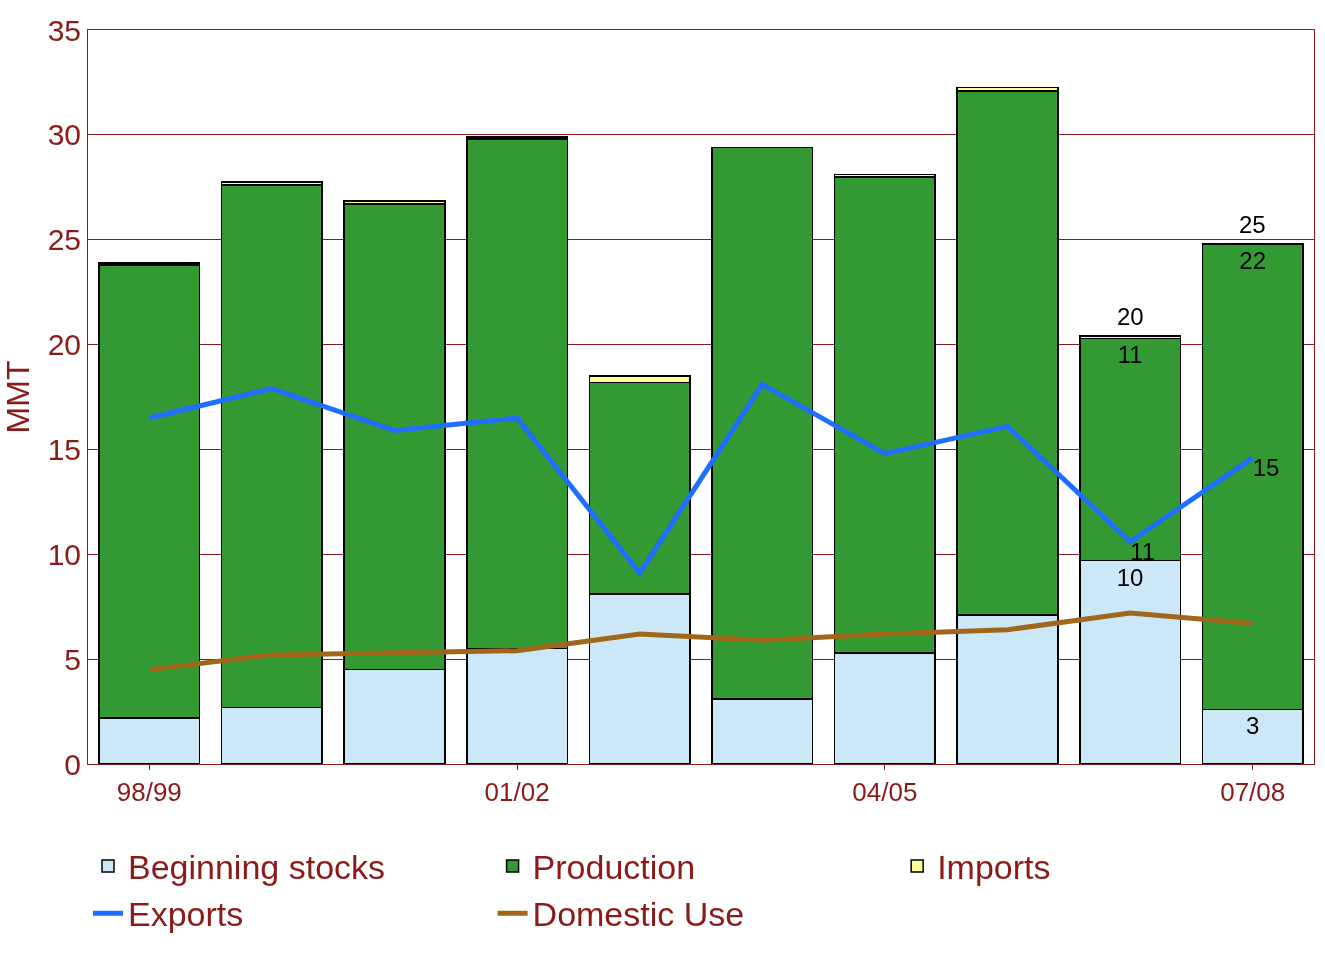 The height and width of the screenshot is (954, 1325). What do you see at coordinates (1253, 792) in the screenshot?
I see `x-tick-label: 07/08` at bounding box center [1253, 792].